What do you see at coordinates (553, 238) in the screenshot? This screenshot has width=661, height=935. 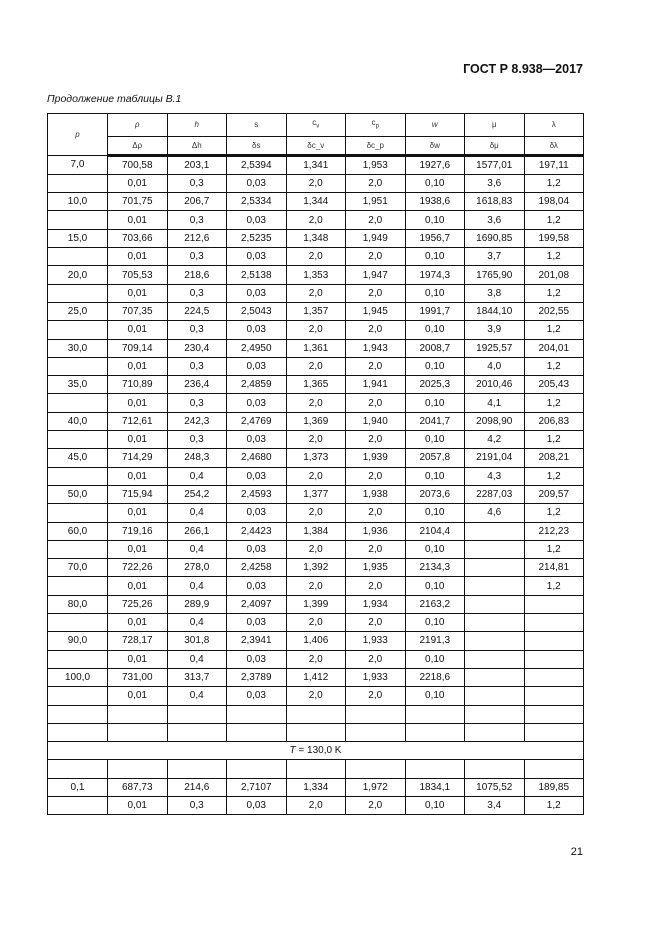 I see `value-cell: 199,58` at bounding box center [553, 238].